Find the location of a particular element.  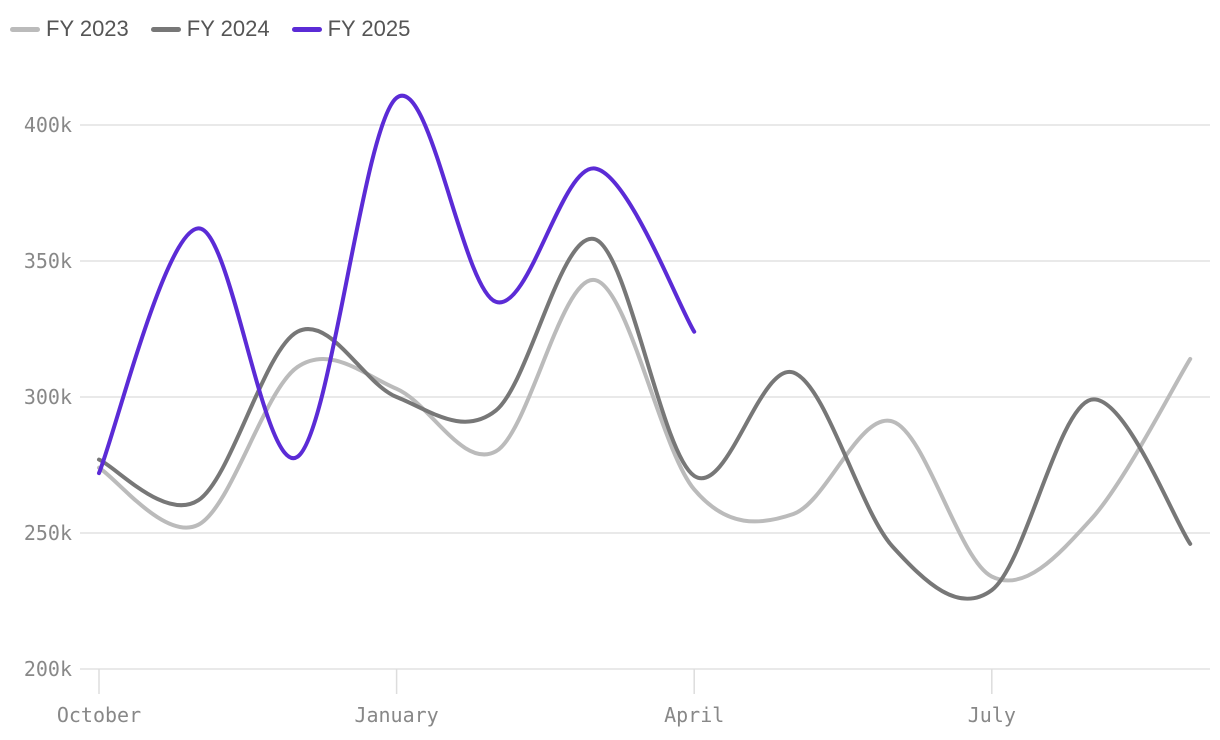

y-tick-label: 200k is located at coordinates (48, 669).